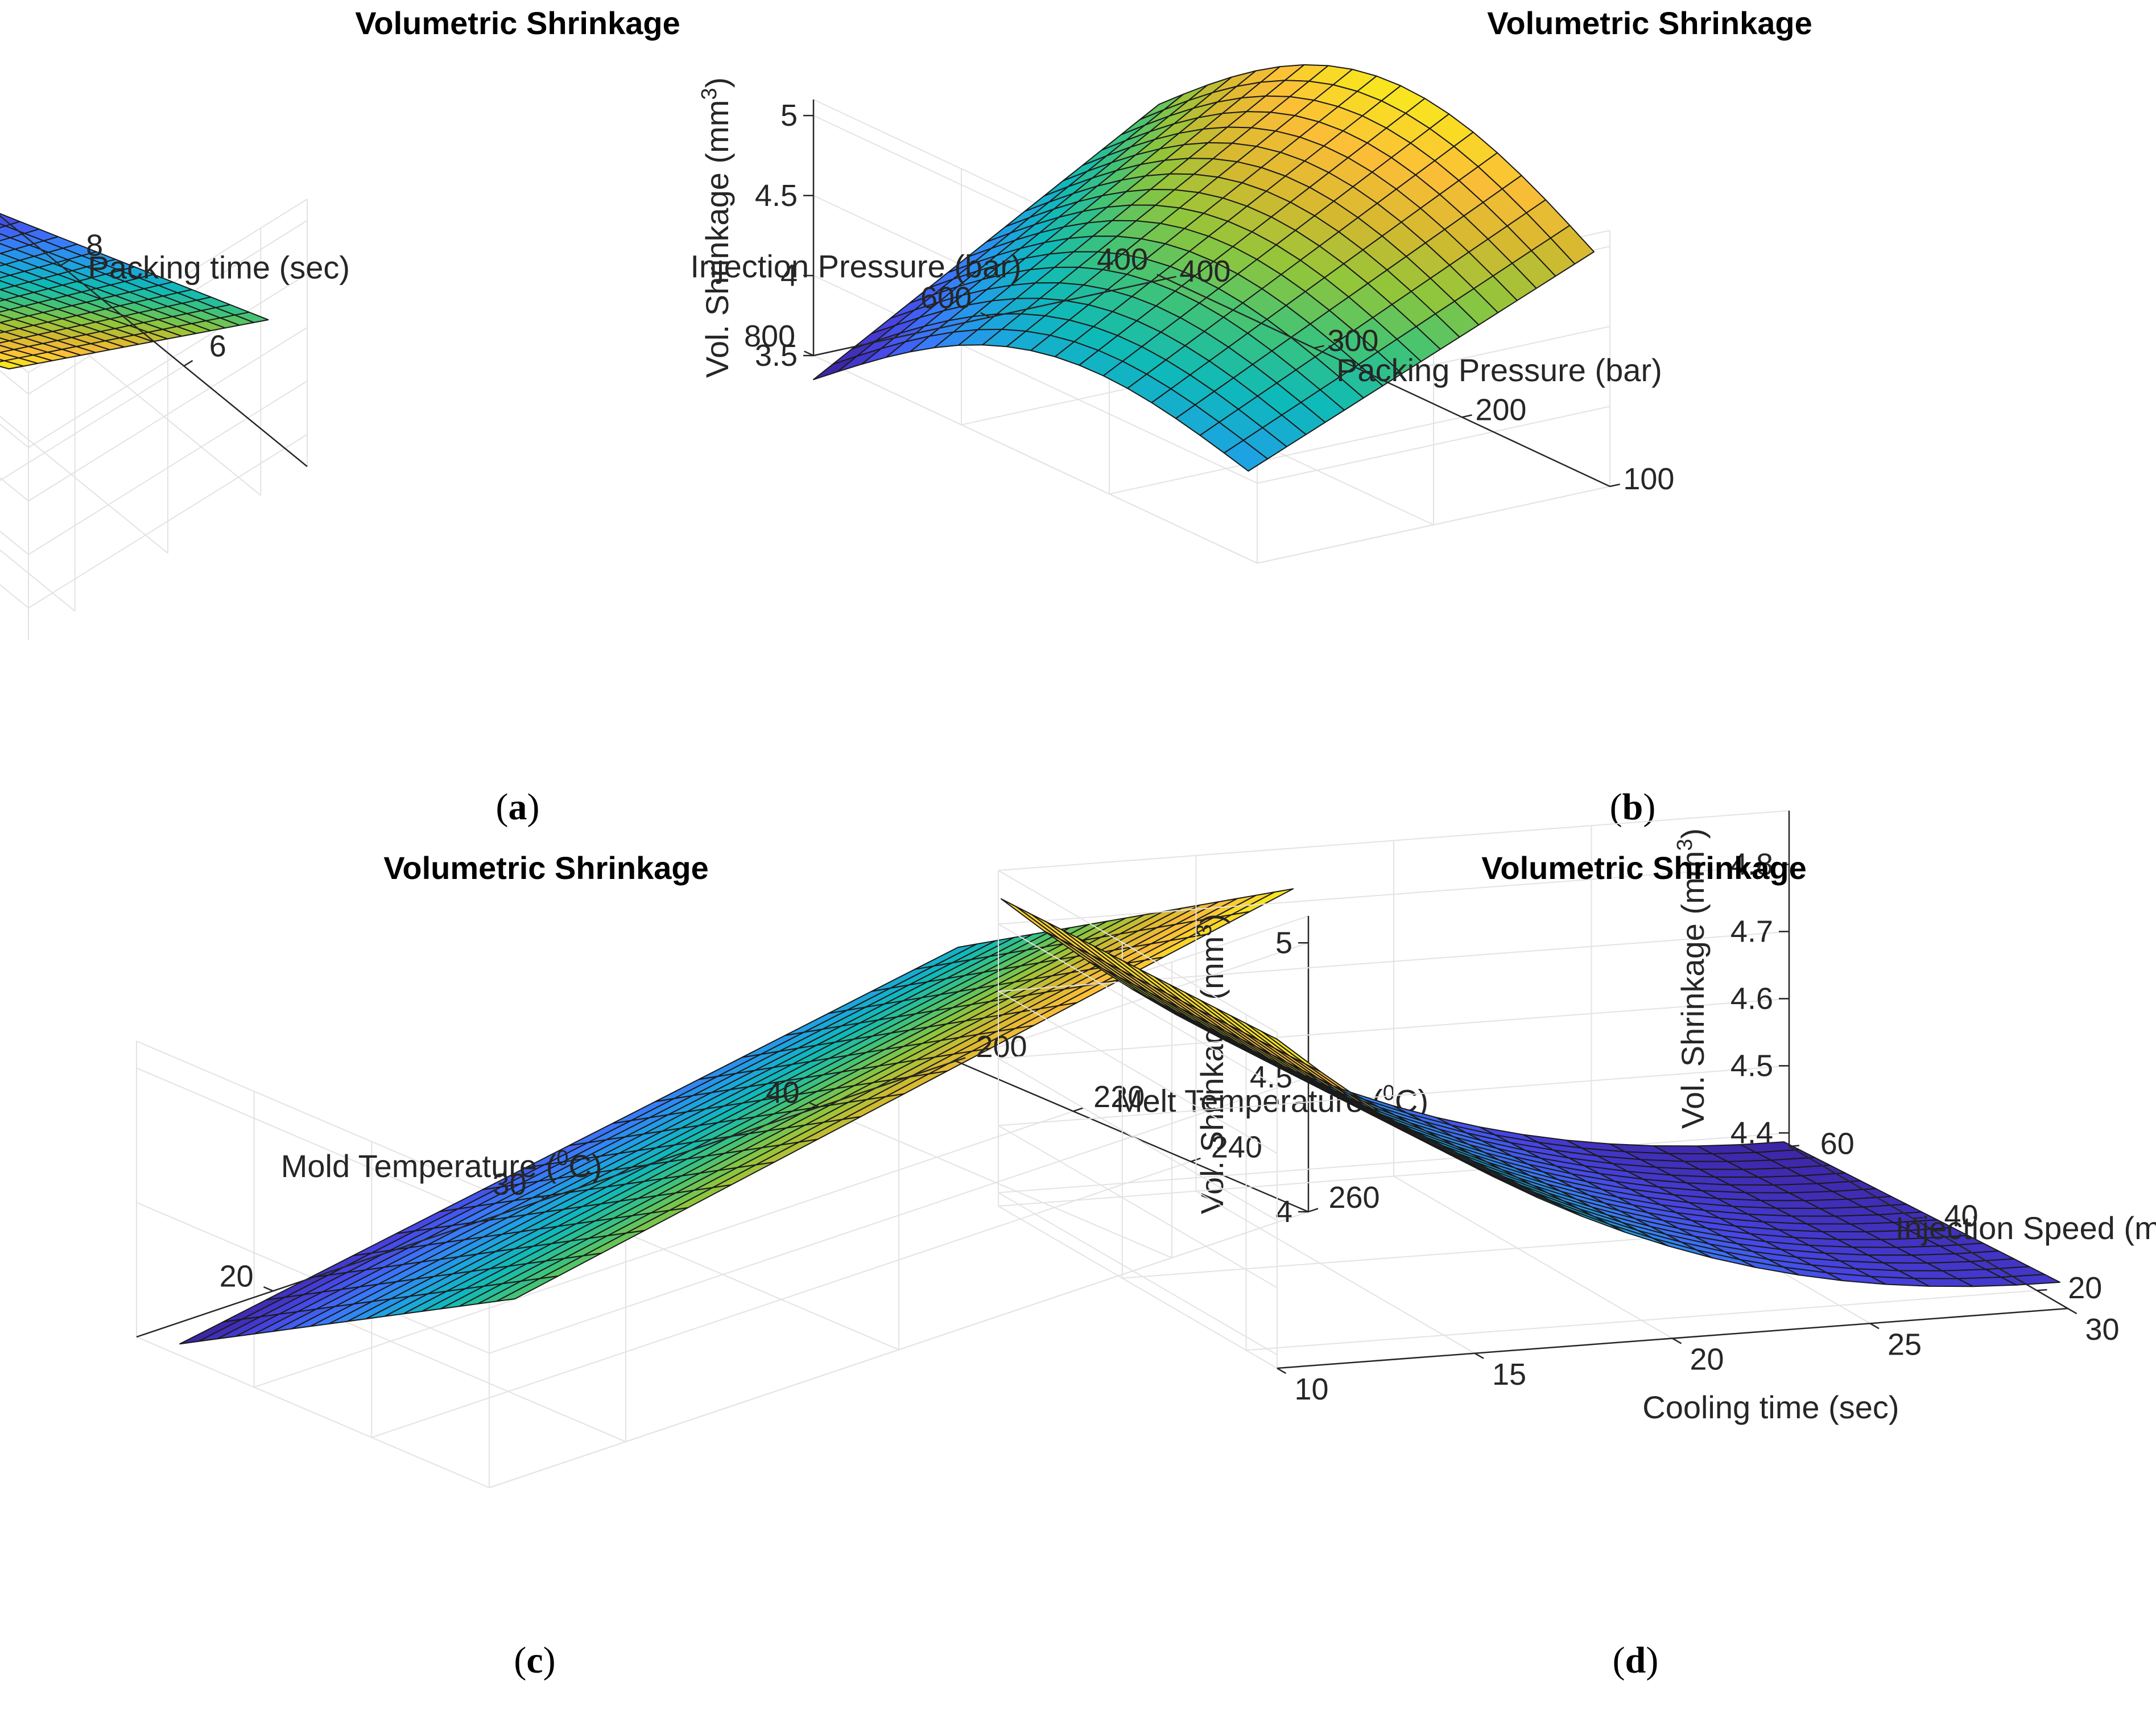  Describe the element at coordinates (1751, 931) in the screenshot. I see `z-tick-label: 4.7` at that location.